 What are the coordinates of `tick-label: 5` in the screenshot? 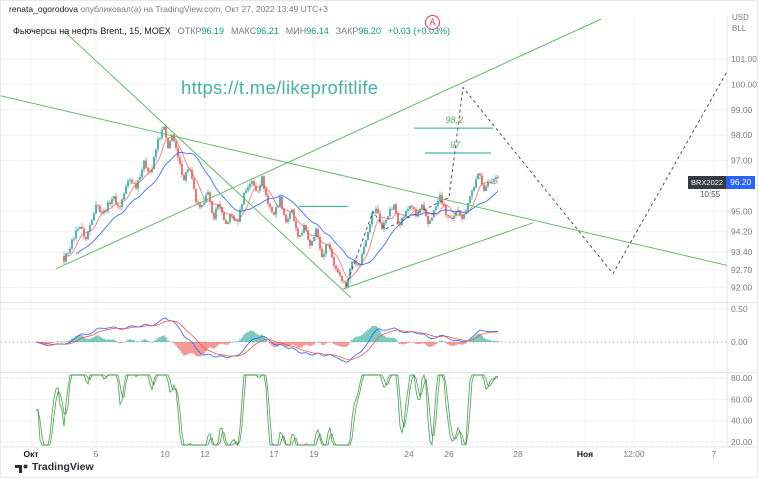 It's located at (96, 454).